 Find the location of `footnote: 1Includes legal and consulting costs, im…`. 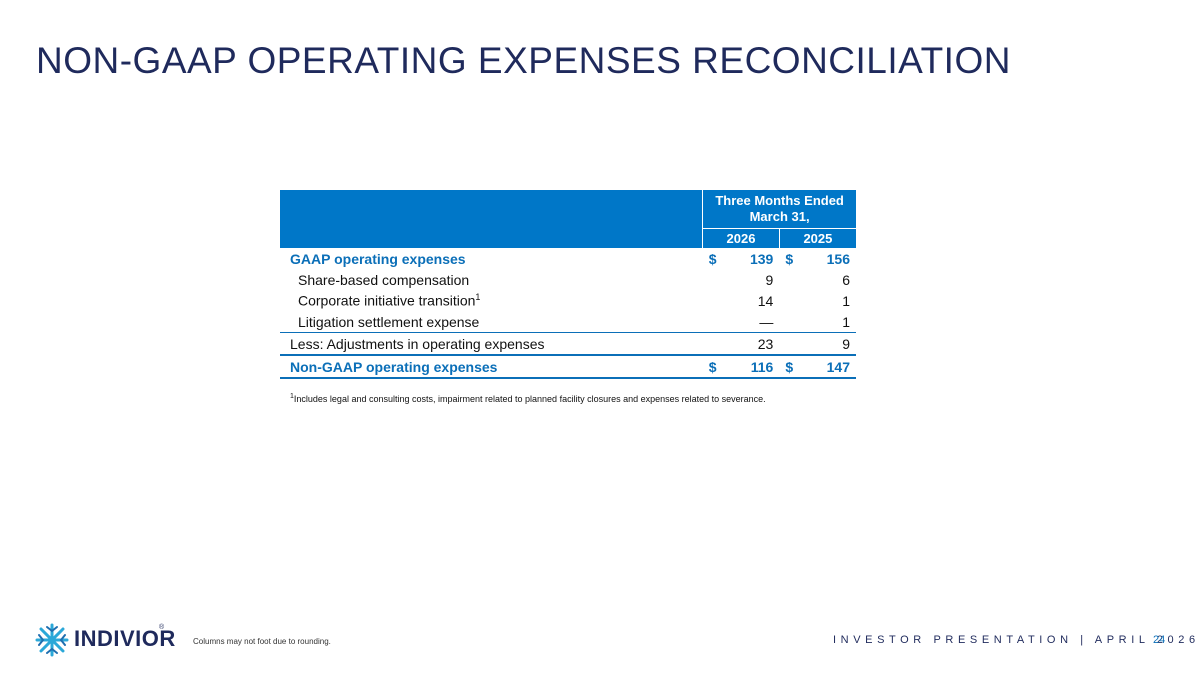

footnote: 1Includes legal and consulting costs, im… is located at coordinates (528, 398).